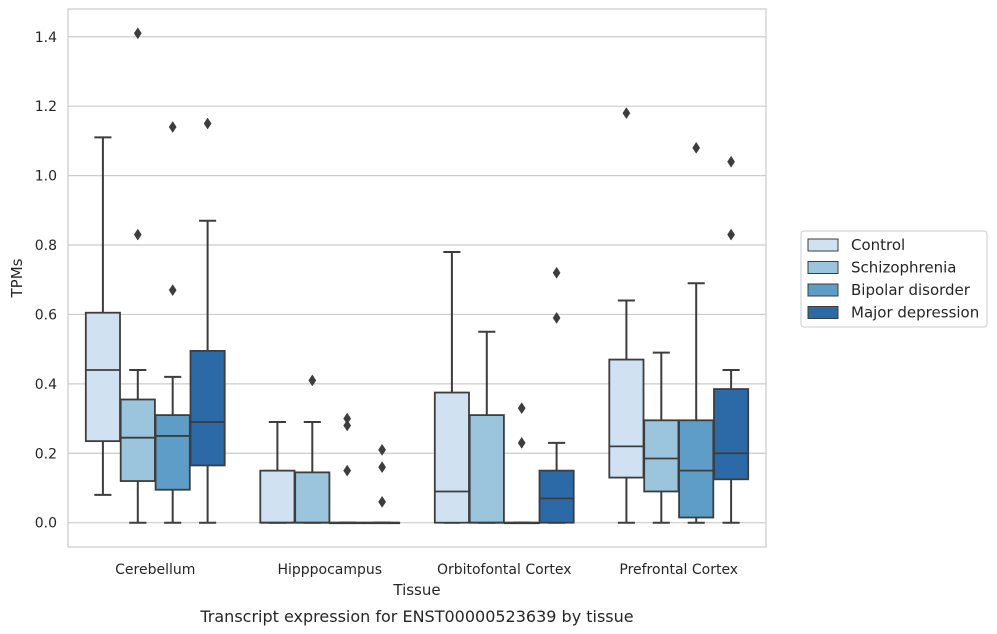  I want to click on x-tick-label: Orbitofontal Cortex, so click(504, 570).